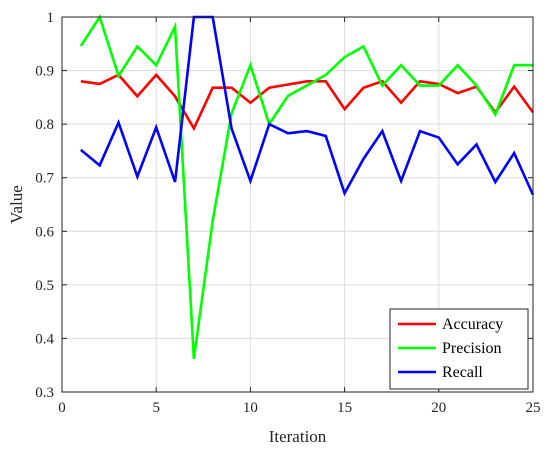  What do you see at coordinates (472, 324) in the screenshot?
I see `legend-label-accuracy: Accuracy` at bounding box center [472, 324].